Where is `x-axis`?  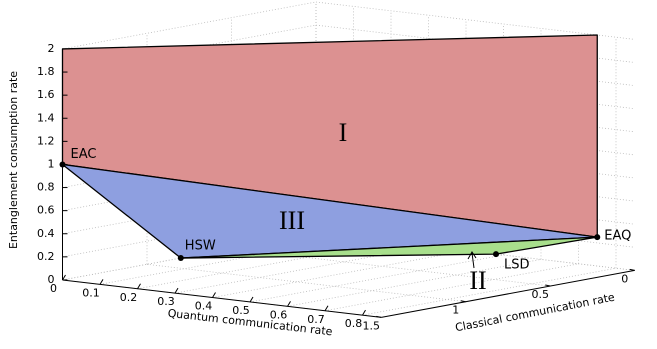 x-axis is located at coordinates (508, 293).